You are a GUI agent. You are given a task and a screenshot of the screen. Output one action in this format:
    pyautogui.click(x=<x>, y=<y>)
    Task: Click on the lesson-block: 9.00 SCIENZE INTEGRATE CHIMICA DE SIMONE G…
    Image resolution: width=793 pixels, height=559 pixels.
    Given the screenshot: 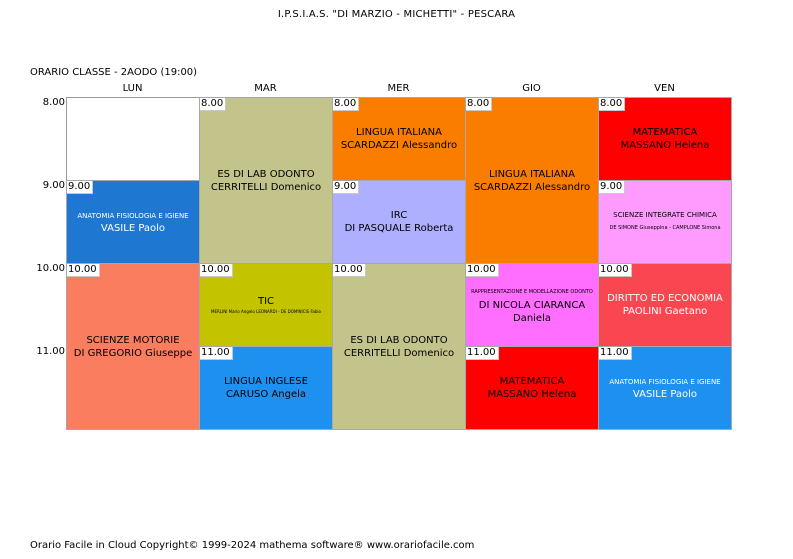 What is the action you would take?
    pyautogui.click(x=665, y=222)
    